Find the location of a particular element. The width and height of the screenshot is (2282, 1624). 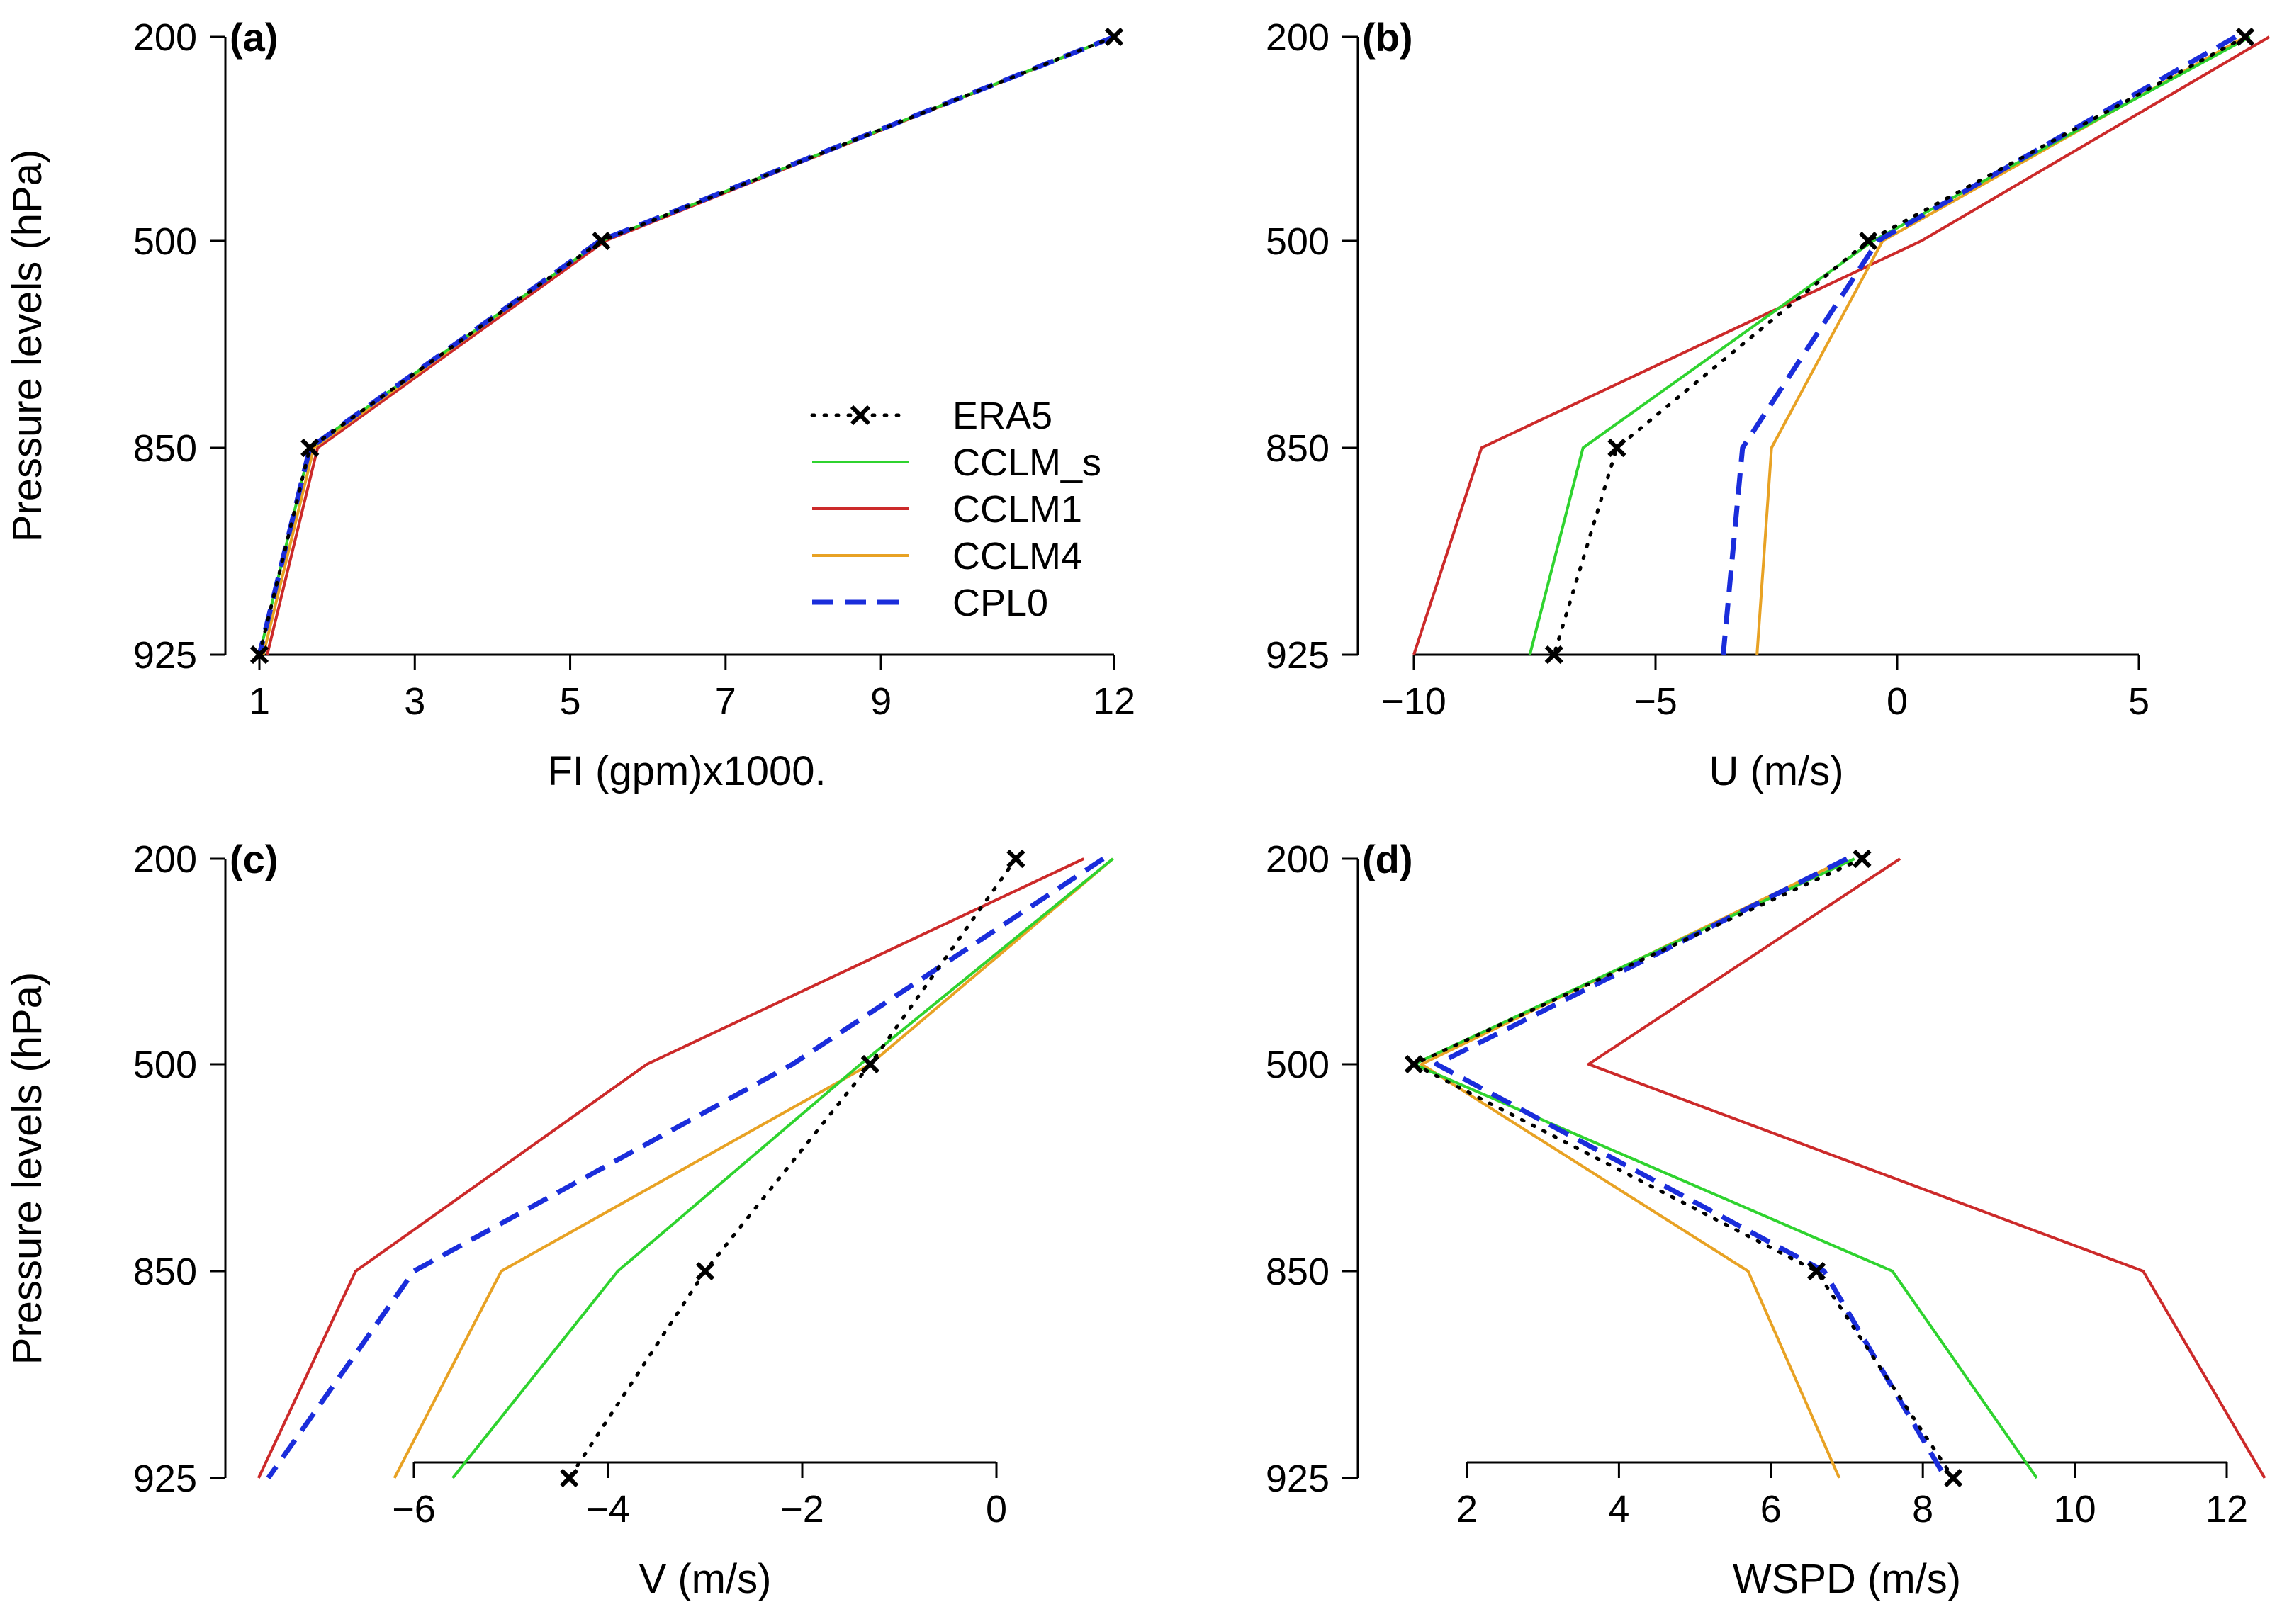

x-tick-label: 8 is located at coordinates (1922, 1509).